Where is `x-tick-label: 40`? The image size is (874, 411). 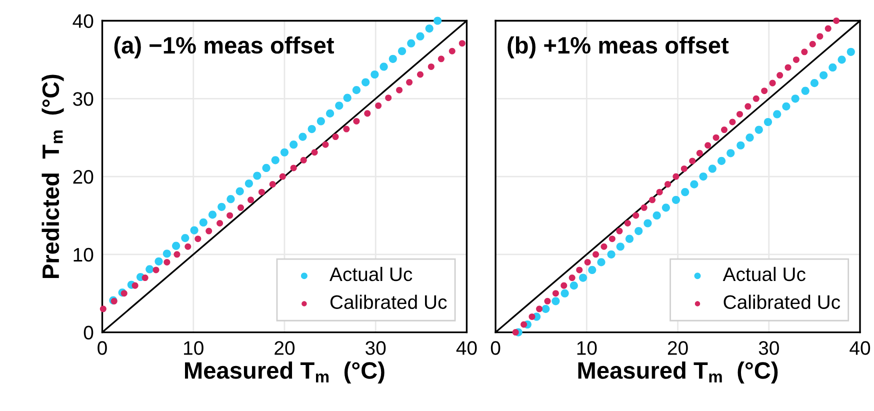
x-tick-label: 40 is located at coordinates (466, 348).